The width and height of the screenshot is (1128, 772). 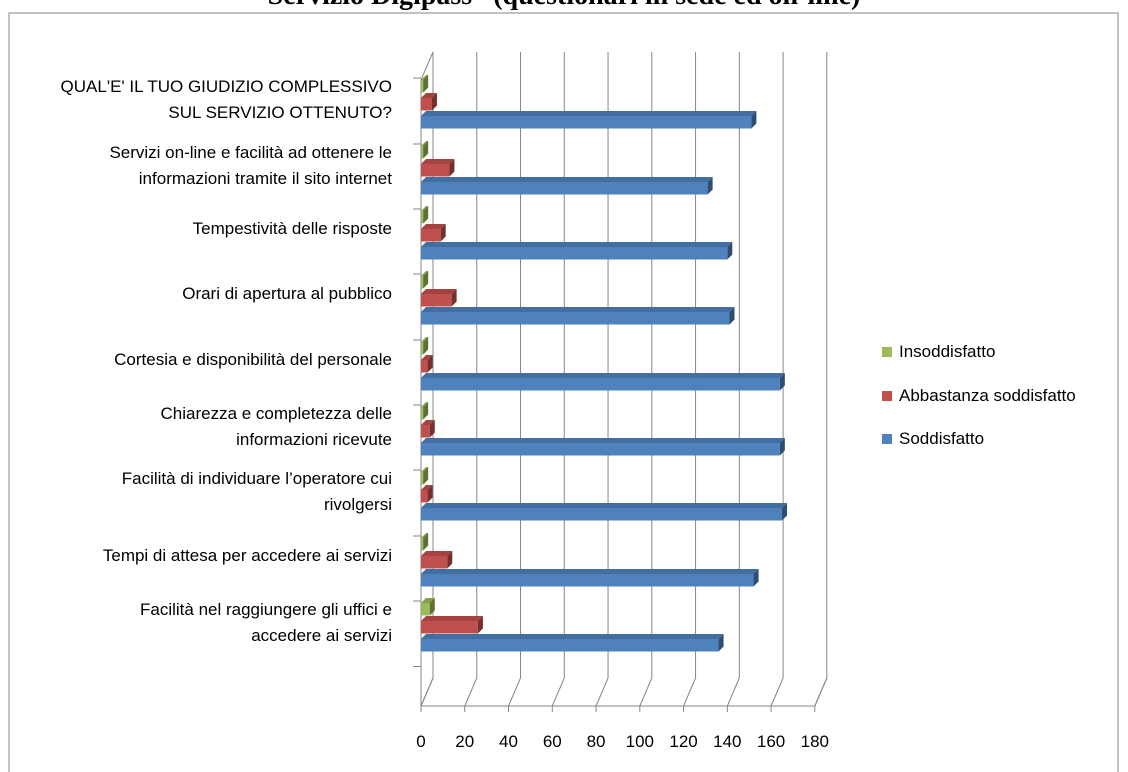 I want to click on legend-label: Abbastanza soddisfatto, so click(x=987, y=395).